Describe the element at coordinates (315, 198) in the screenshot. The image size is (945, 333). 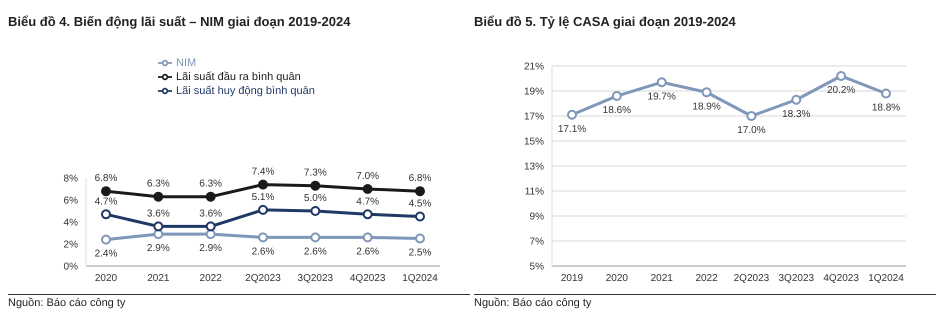
I see `data-label: 5.0%` at that location.